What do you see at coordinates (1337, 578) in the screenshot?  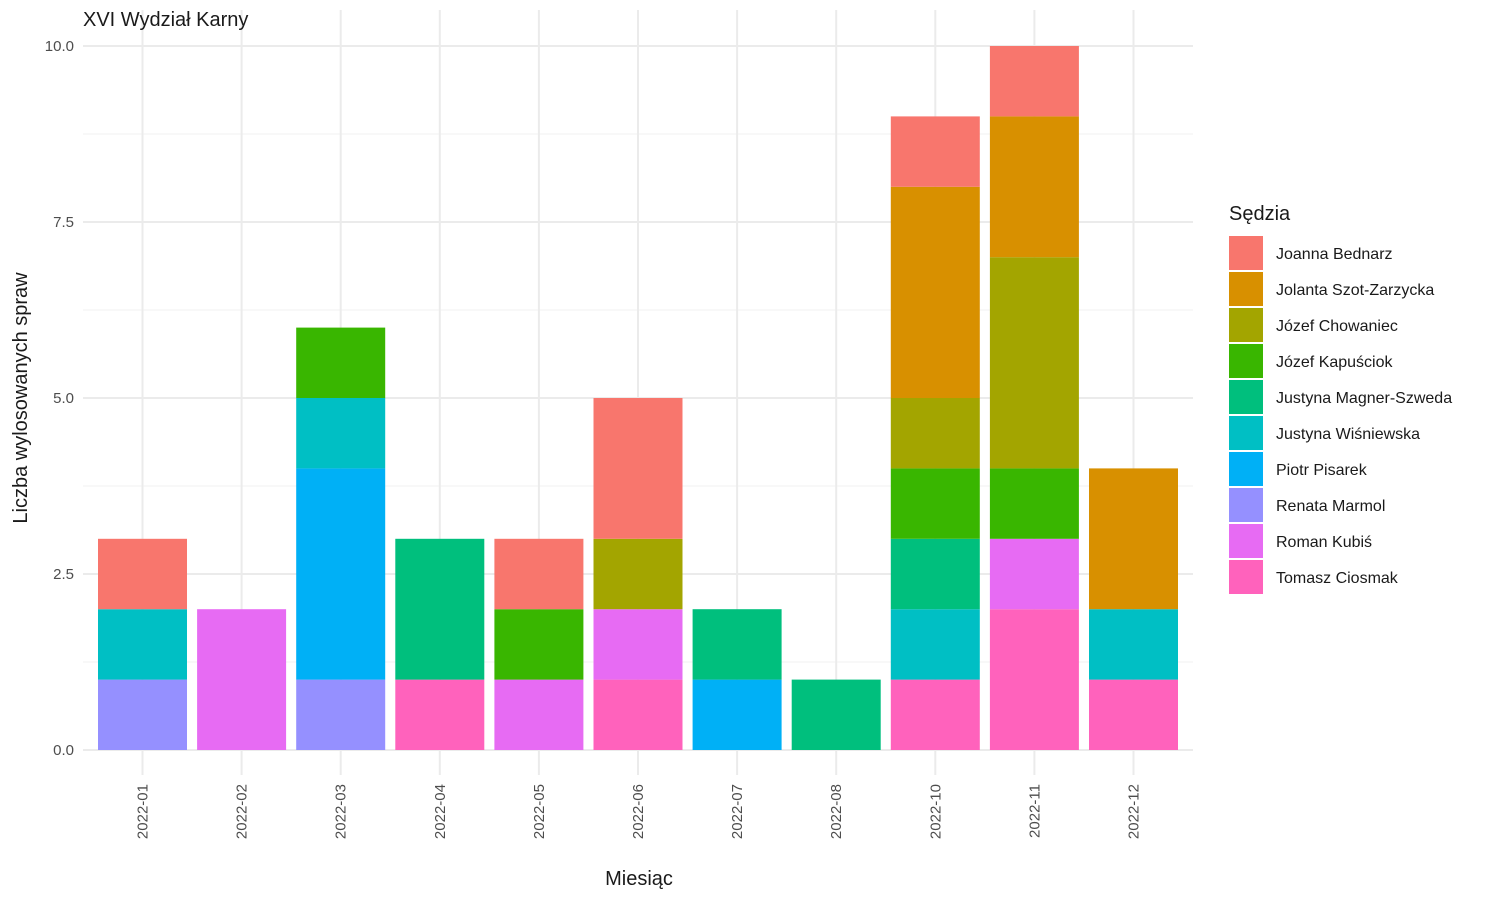 I see `legend-label: Tomasz Ciosmak` at bounding box center [1337, 578].